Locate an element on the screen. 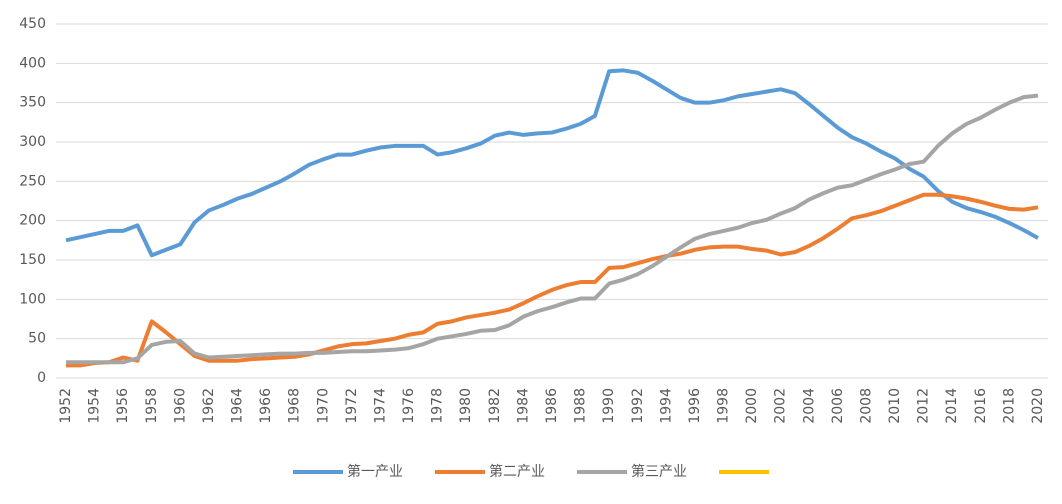 This screenshot has width=1062, height=504. x-tick-label: 1964 is located at coordinates (238, 406).